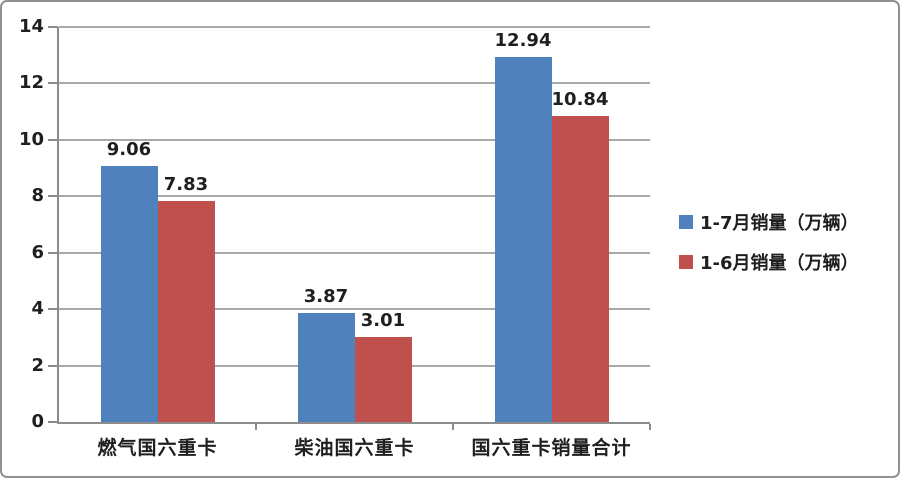 The height and width of the screenshot is (478, 900). I want to click on x-axis-line, so click(353, 423).